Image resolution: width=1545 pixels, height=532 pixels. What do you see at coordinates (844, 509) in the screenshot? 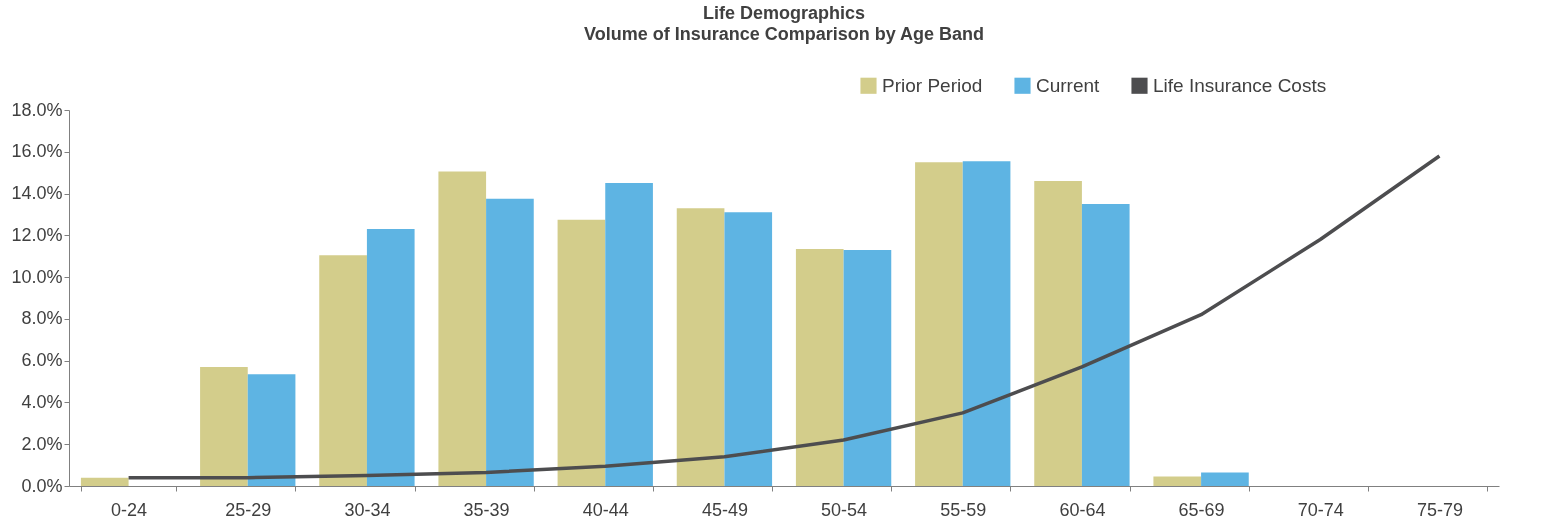
I see `x-tick-label: 50-54` at bounding box center [844, 509].